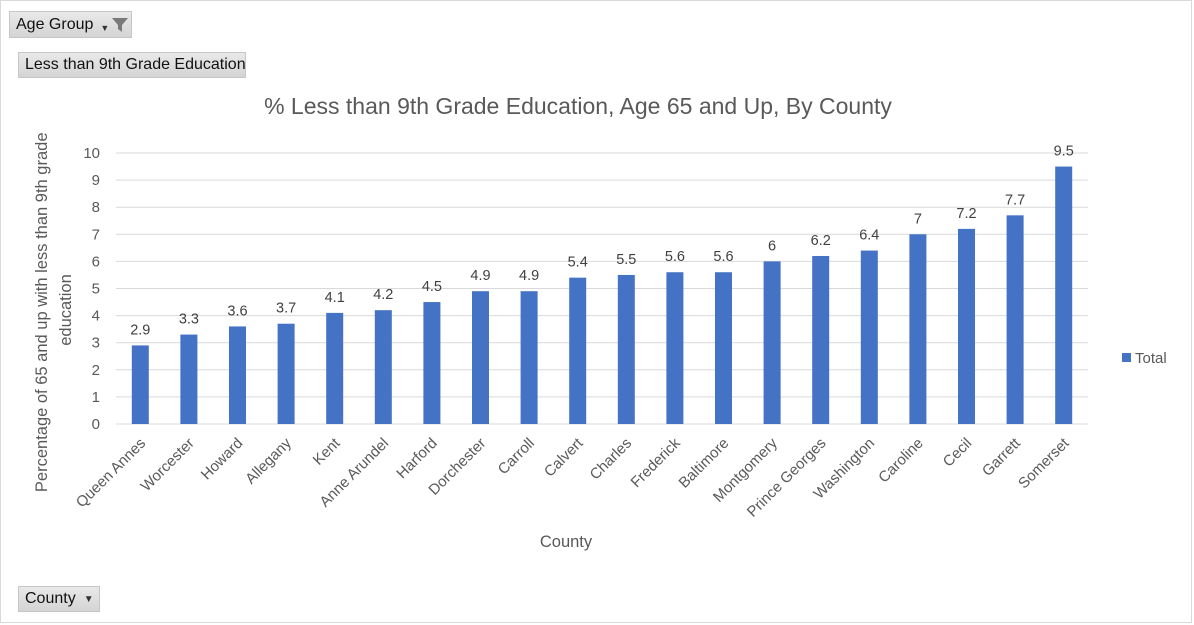  Describe the element at coordinates (626, 260) in the screenshot. I see `data-label: 5.5` at that location.